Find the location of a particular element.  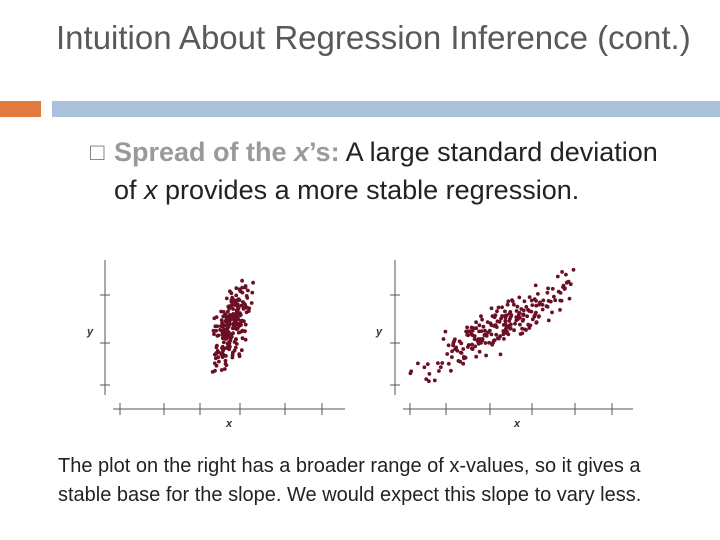

bullet-text-2: provides a more stable regression. is located at coordinates (368, 190).